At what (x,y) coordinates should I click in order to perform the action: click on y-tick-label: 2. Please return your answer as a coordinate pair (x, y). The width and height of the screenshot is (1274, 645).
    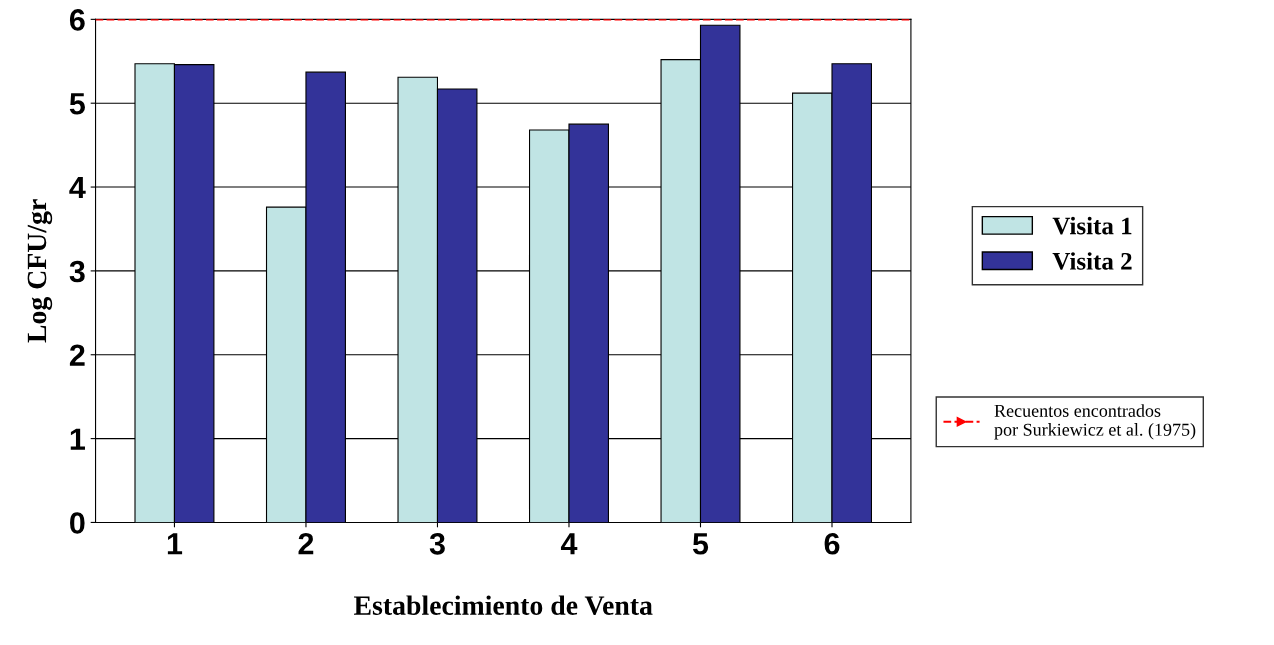
    Looking at the image, I should click on (77, 355).